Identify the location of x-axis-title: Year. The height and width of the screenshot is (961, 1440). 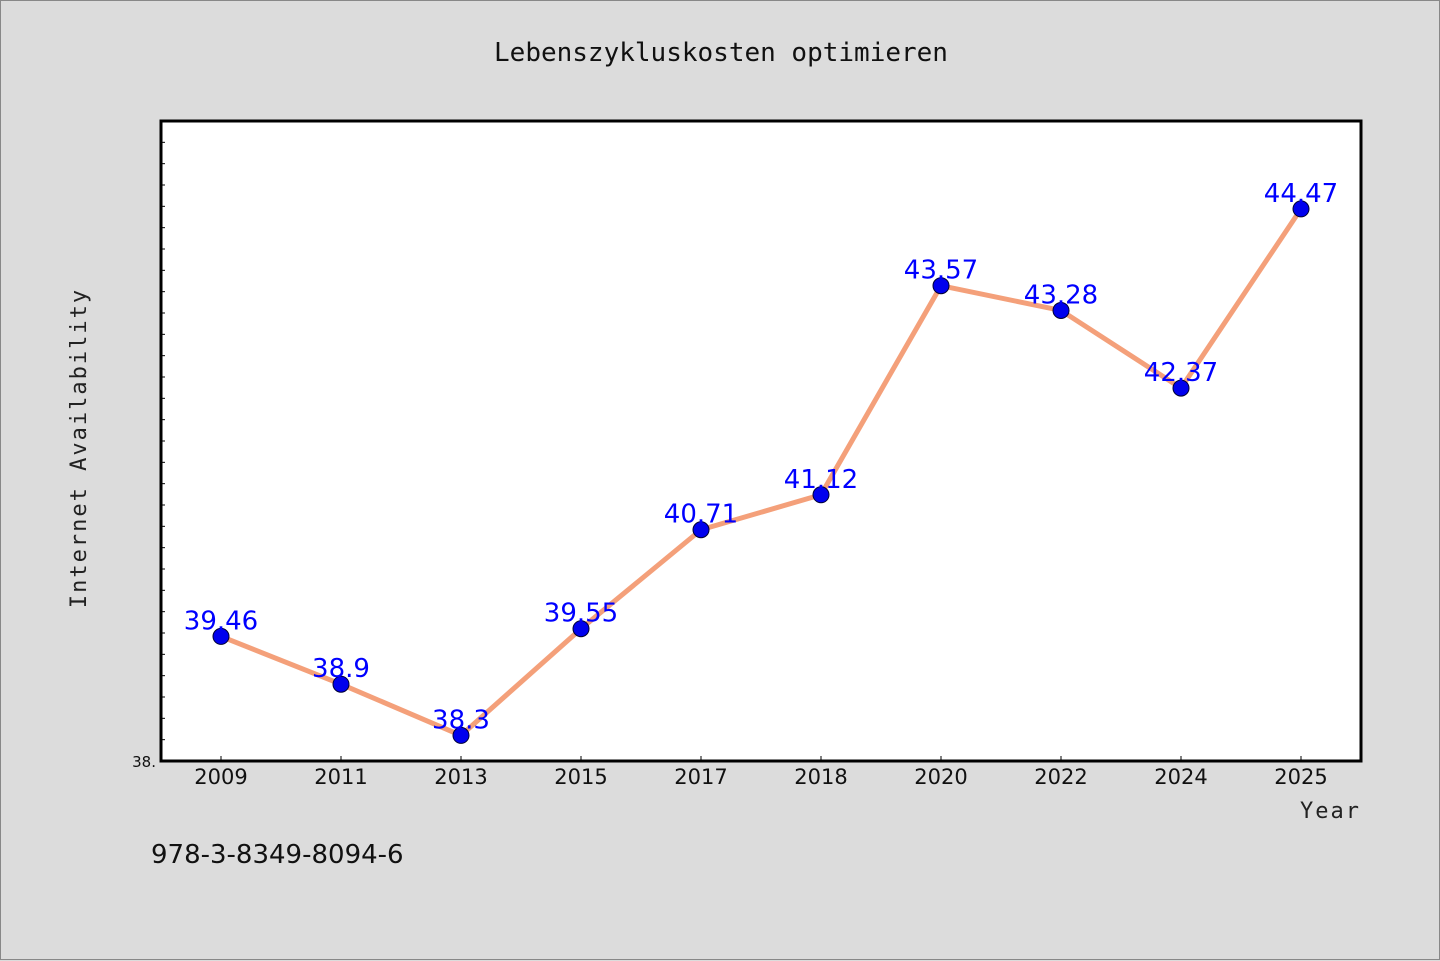
(1330, 811).